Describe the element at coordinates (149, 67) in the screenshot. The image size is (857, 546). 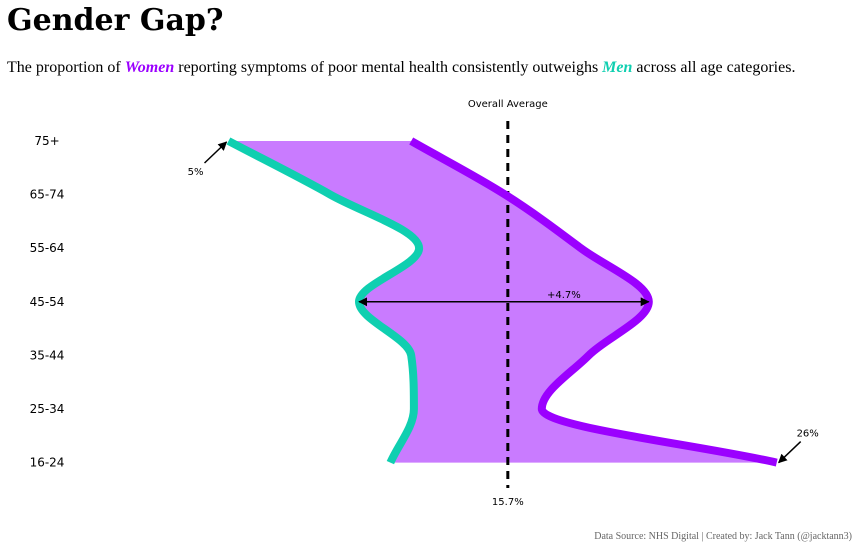
I see `subtitle-women-label: Women` at that location.